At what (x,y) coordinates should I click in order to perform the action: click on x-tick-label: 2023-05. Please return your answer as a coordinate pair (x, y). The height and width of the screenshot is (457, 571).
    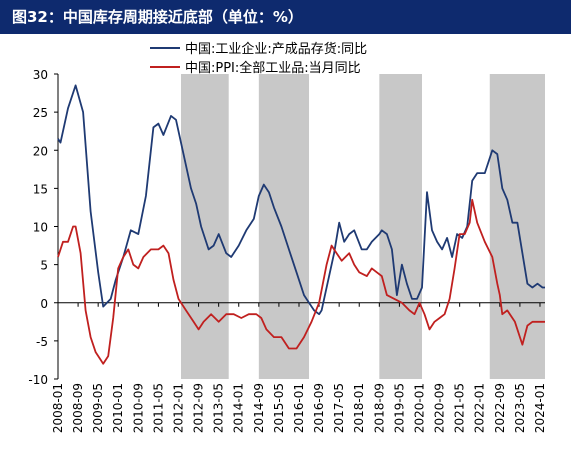
    Looking at the image, I should click on (520, 408).